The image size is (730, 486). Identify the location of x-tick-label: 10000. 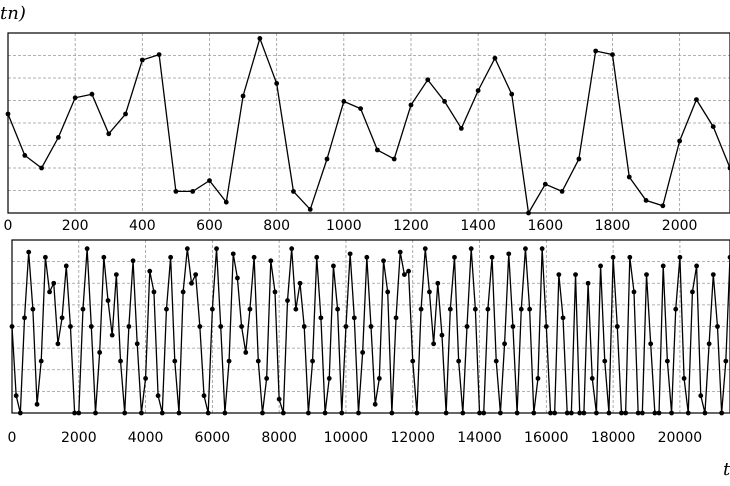
(346, 438).